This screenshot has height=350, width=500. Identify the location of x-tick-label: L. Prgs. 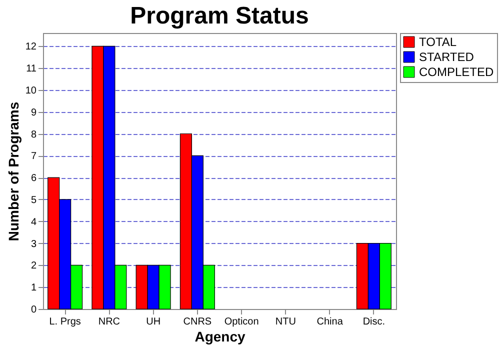
(65, 322).